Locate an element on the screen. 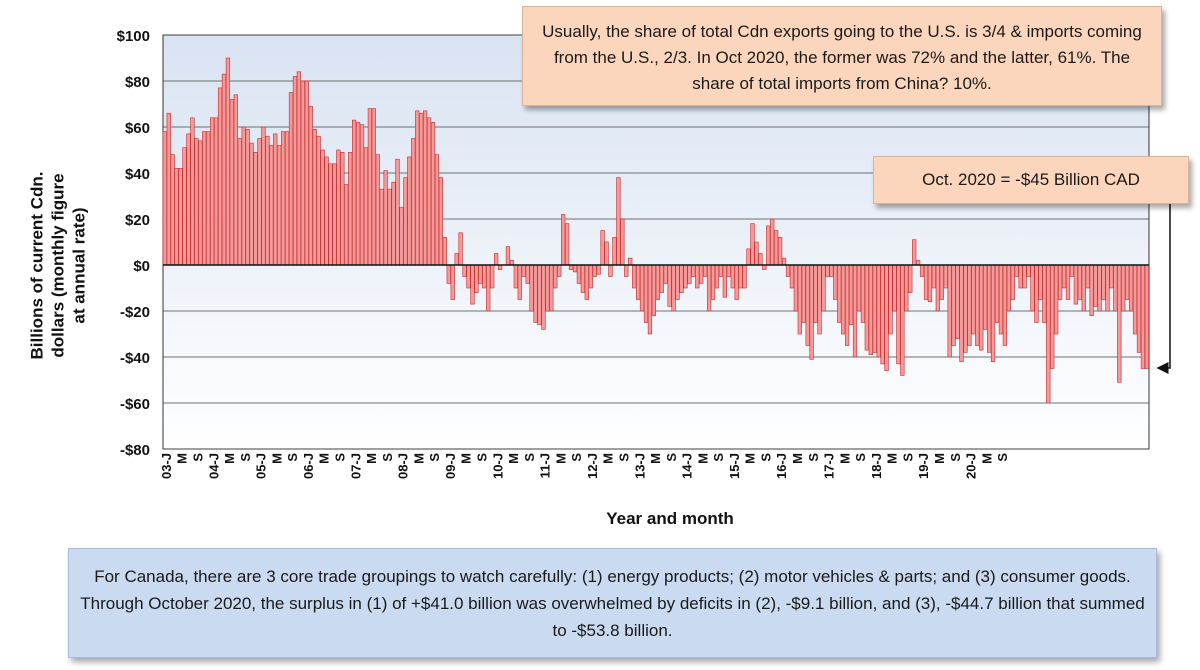 The image size is (1200, 670). y-tick-label: $60 is located at coordinates (137, 128).